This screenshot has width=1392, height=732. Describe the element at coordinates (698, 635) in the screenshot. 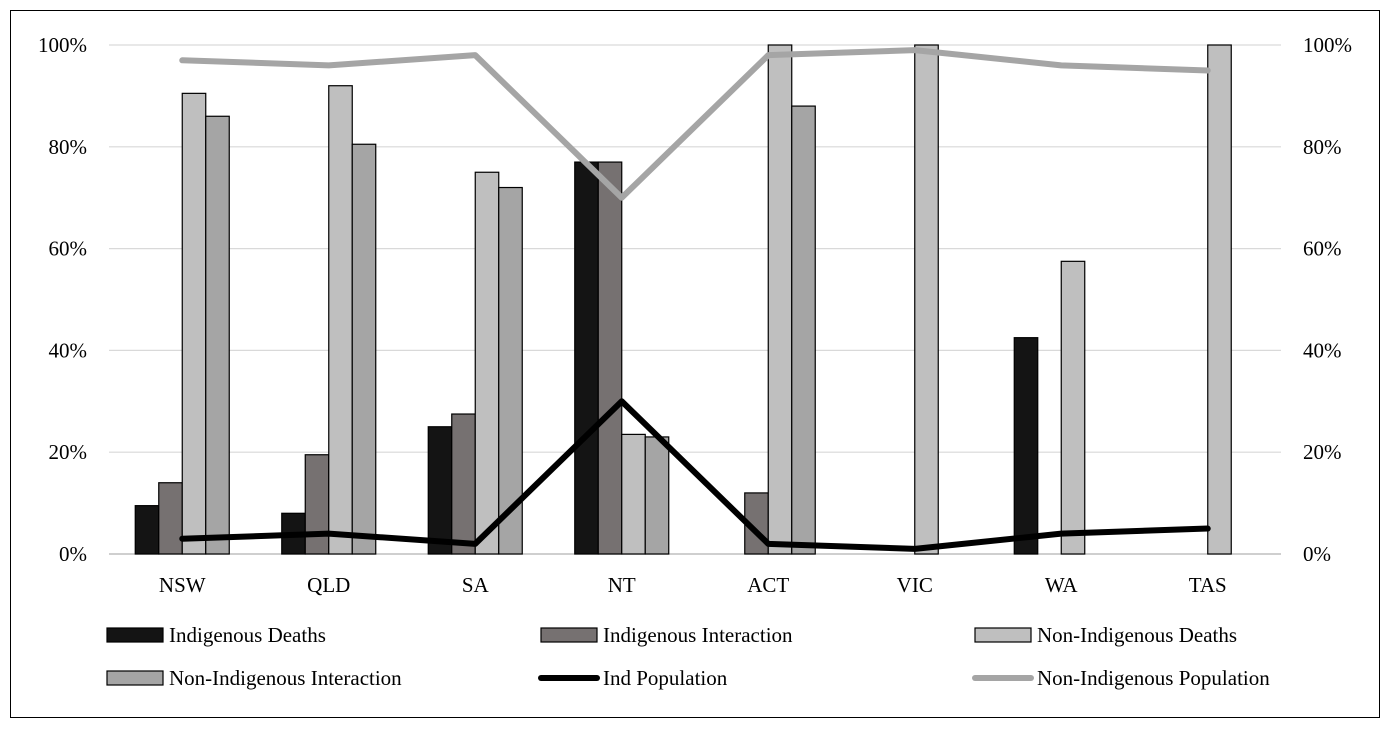

I see `legend-label: Indigenous Interaction` at that location.